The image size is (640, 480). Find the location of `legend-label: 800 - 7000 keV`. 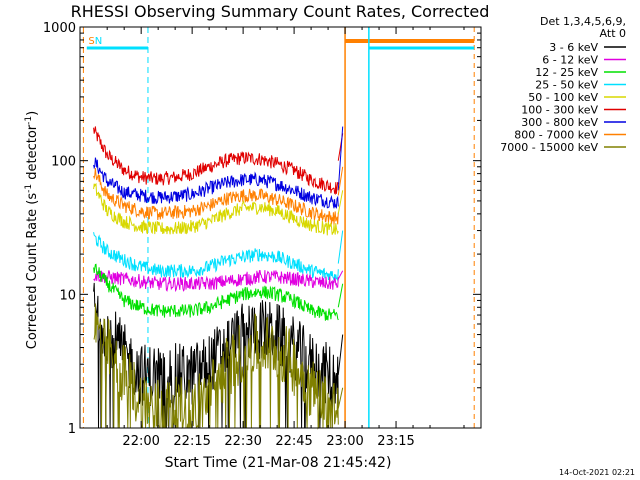

legend-label: 800 - 7000 keV is located at coordinates (556, 135).